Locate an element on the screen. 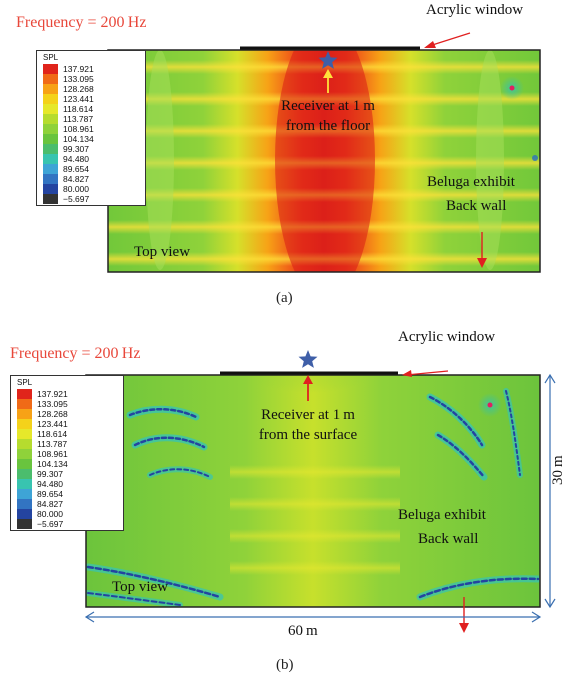 Image resolution: width=581 pixels, height=681 pixels. frequency-label-b: Frequency = 200 Hz is located at coordinates (75, 353).